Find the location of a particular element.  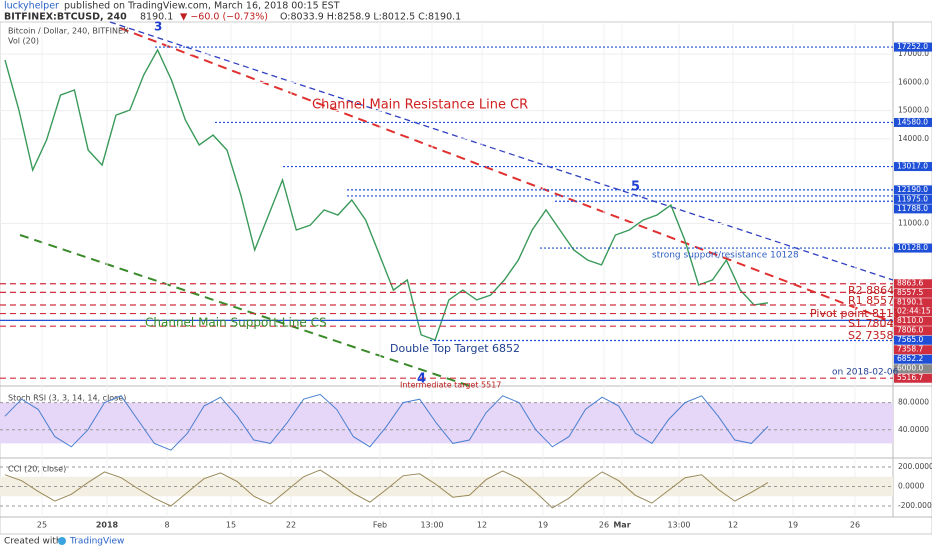

y-tick-label: 0.0000 is located at coordinates (911, 486).